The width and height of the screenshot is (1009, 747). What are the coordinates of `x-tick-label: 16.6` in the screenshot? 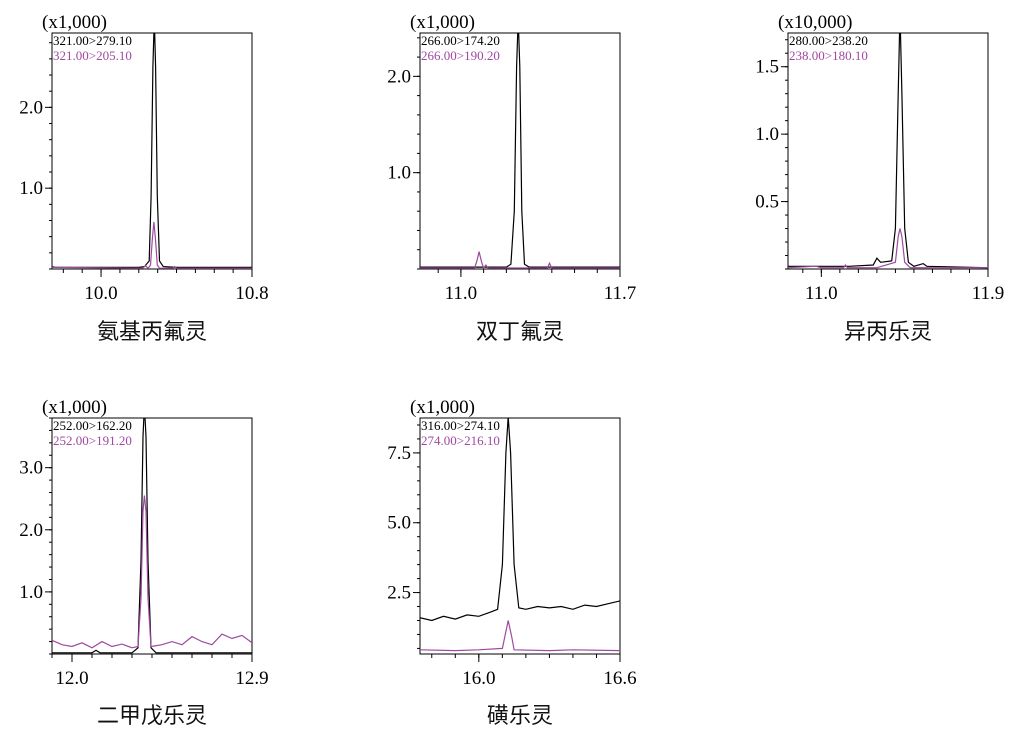 It's located at (619, 678).